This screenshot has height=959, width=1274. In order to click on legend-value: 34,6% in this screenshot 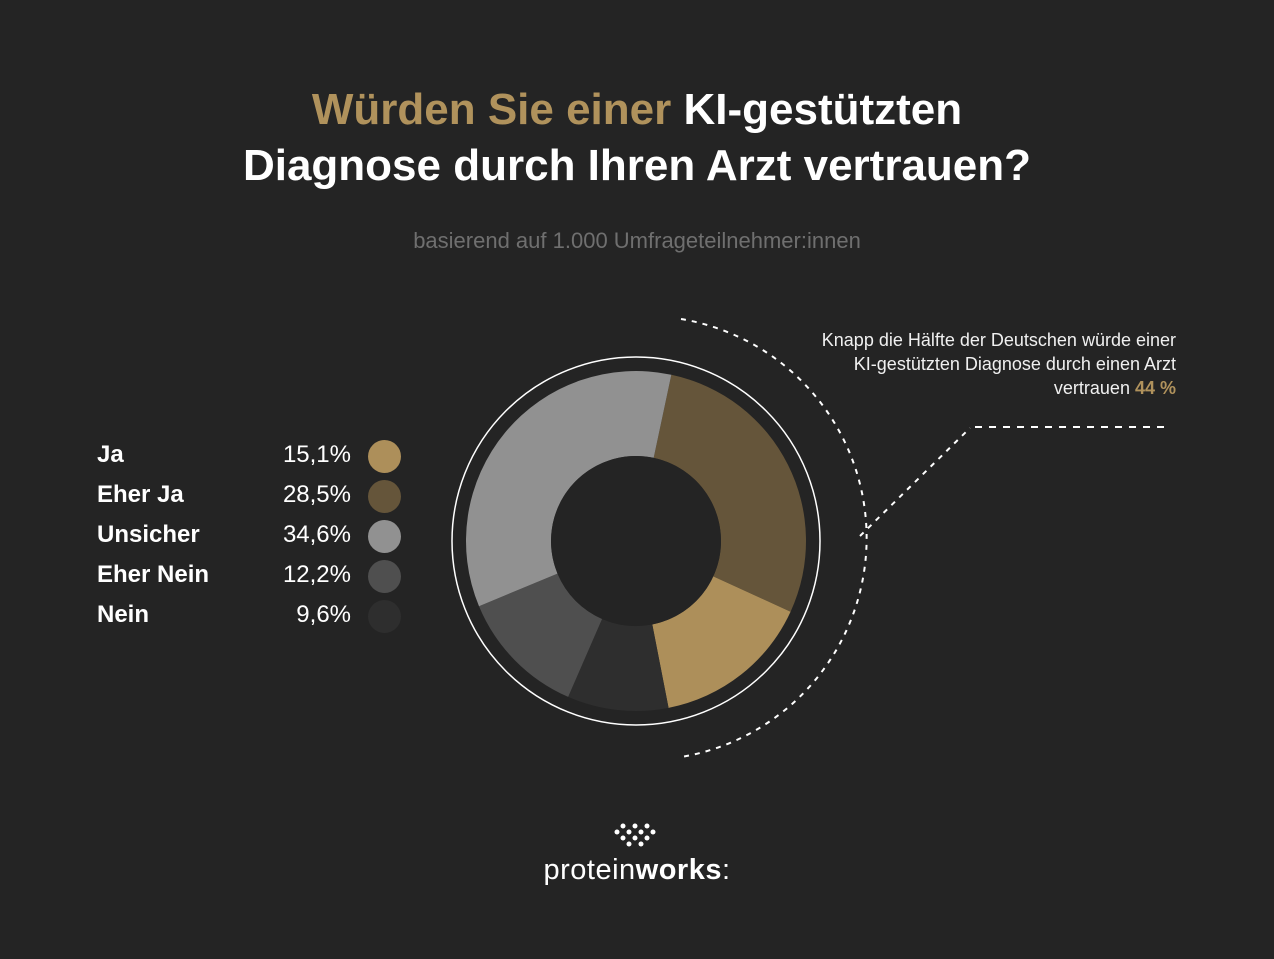, I will do `click(316, 534)`.